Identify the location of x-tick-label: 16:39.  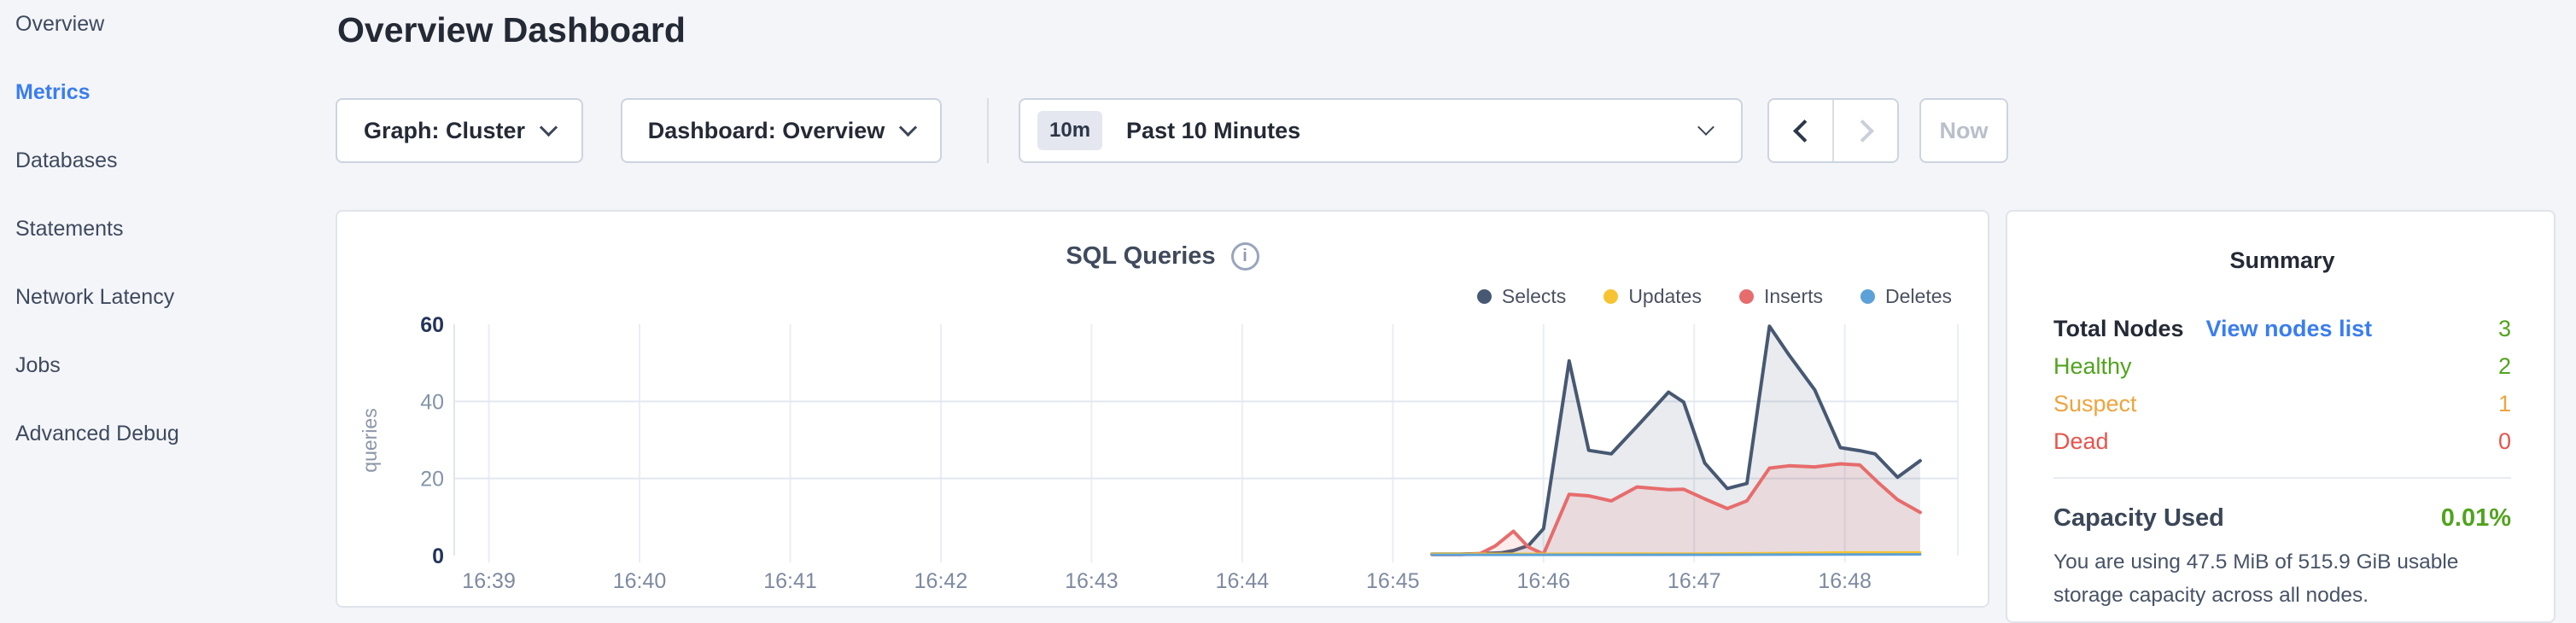
(489, 581).